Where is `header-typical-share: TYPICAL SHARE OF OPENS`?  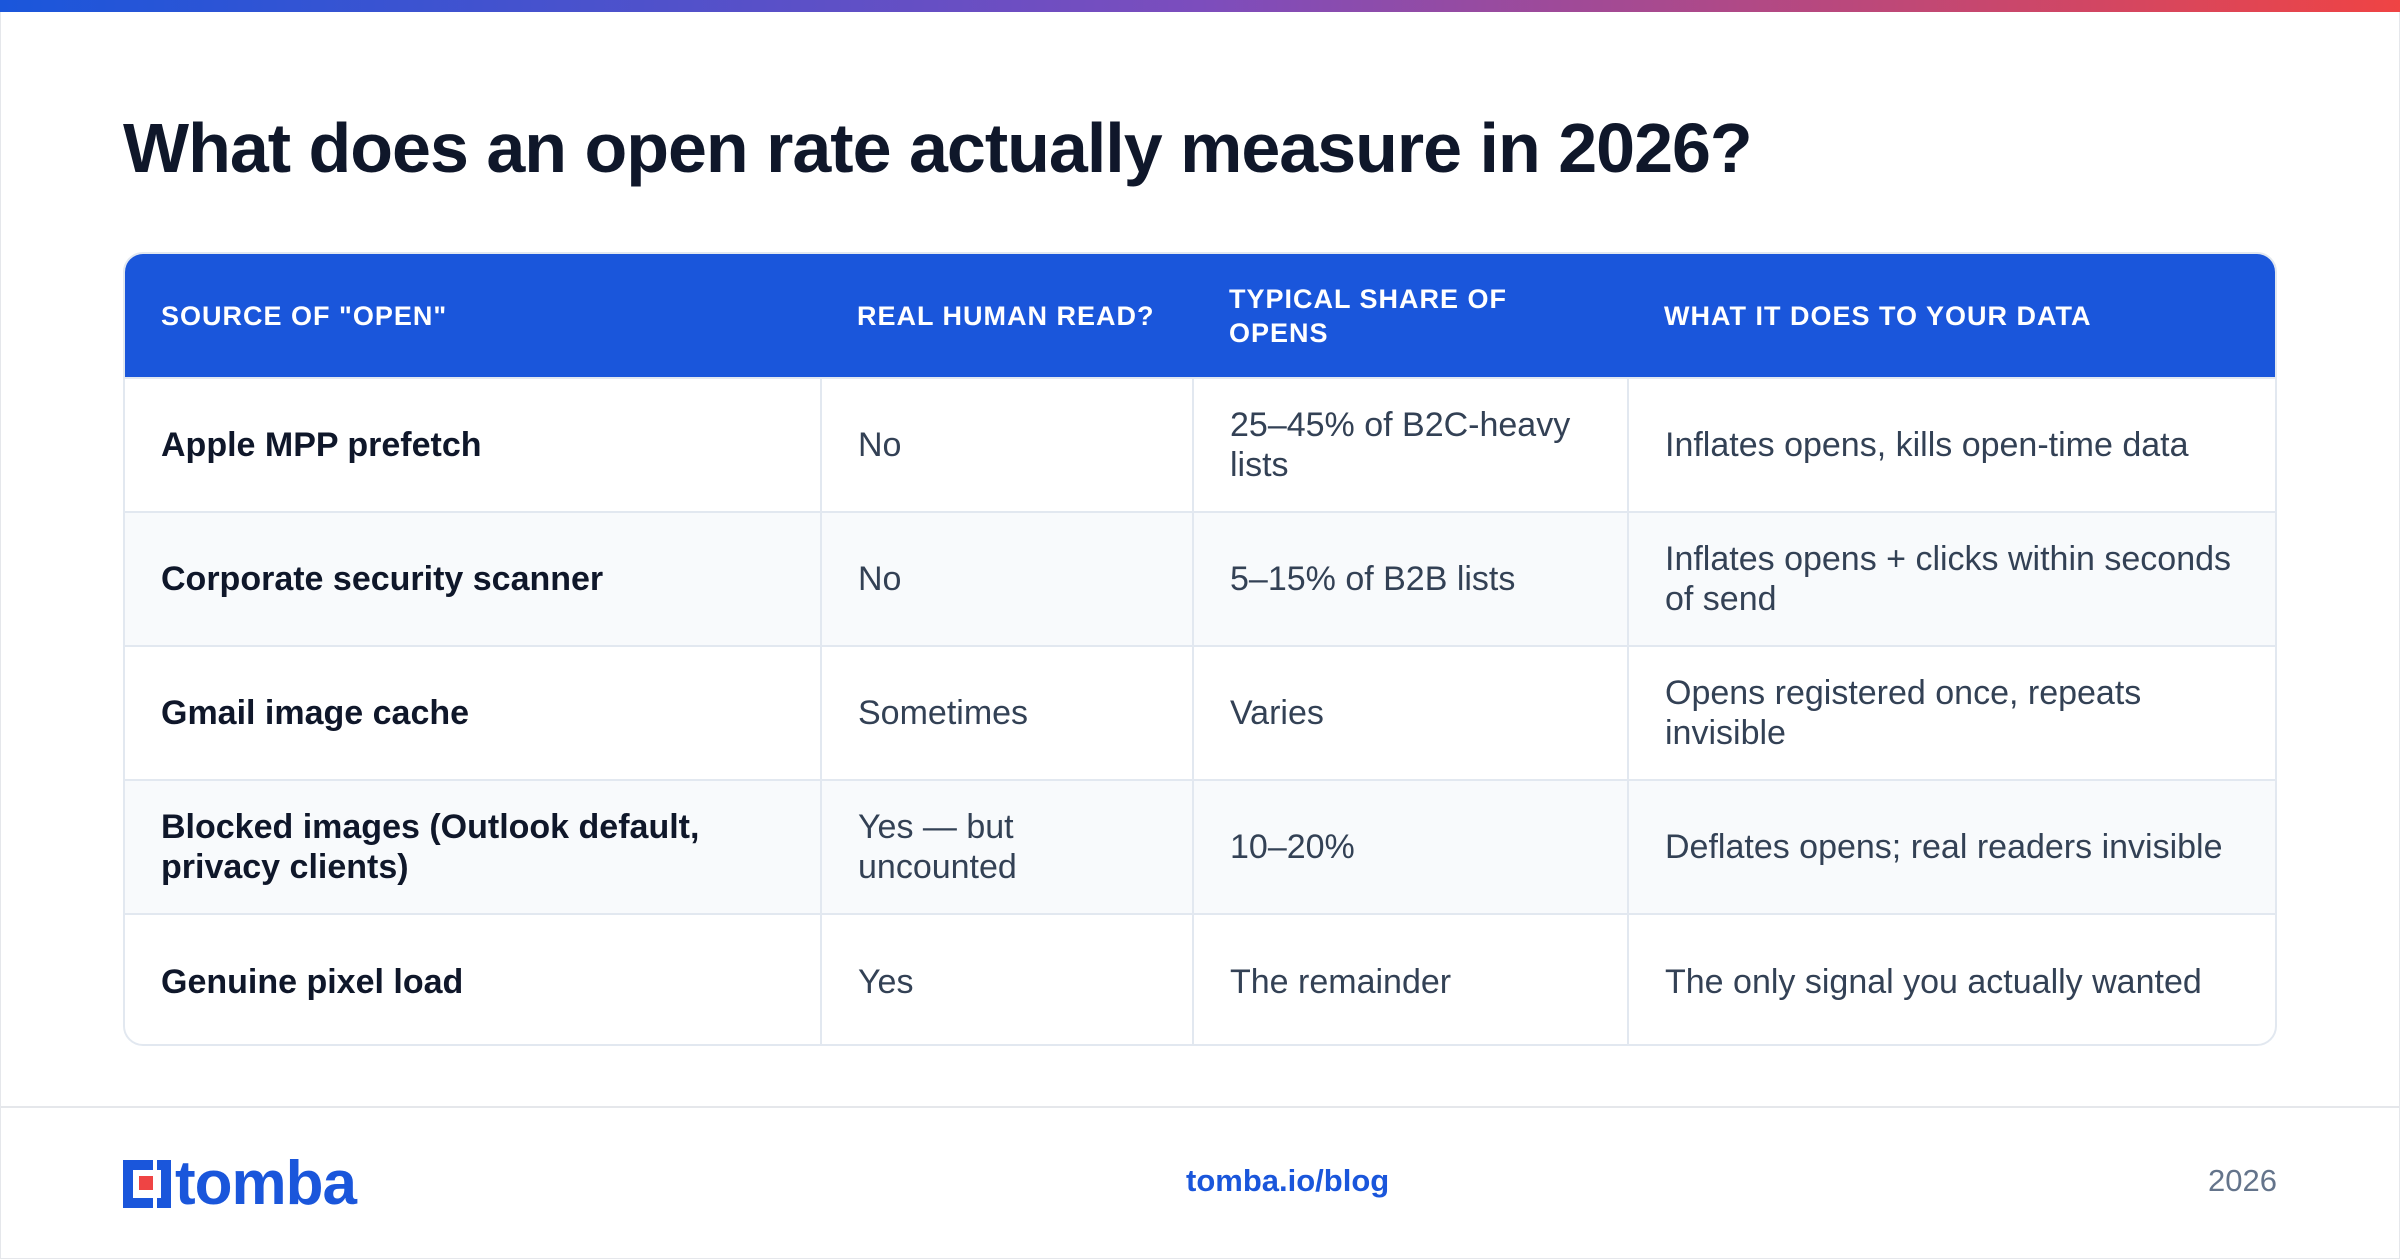
header-typical-share: TYPICAL SHARE OF OPENS is located at coordinates (1368, 315).